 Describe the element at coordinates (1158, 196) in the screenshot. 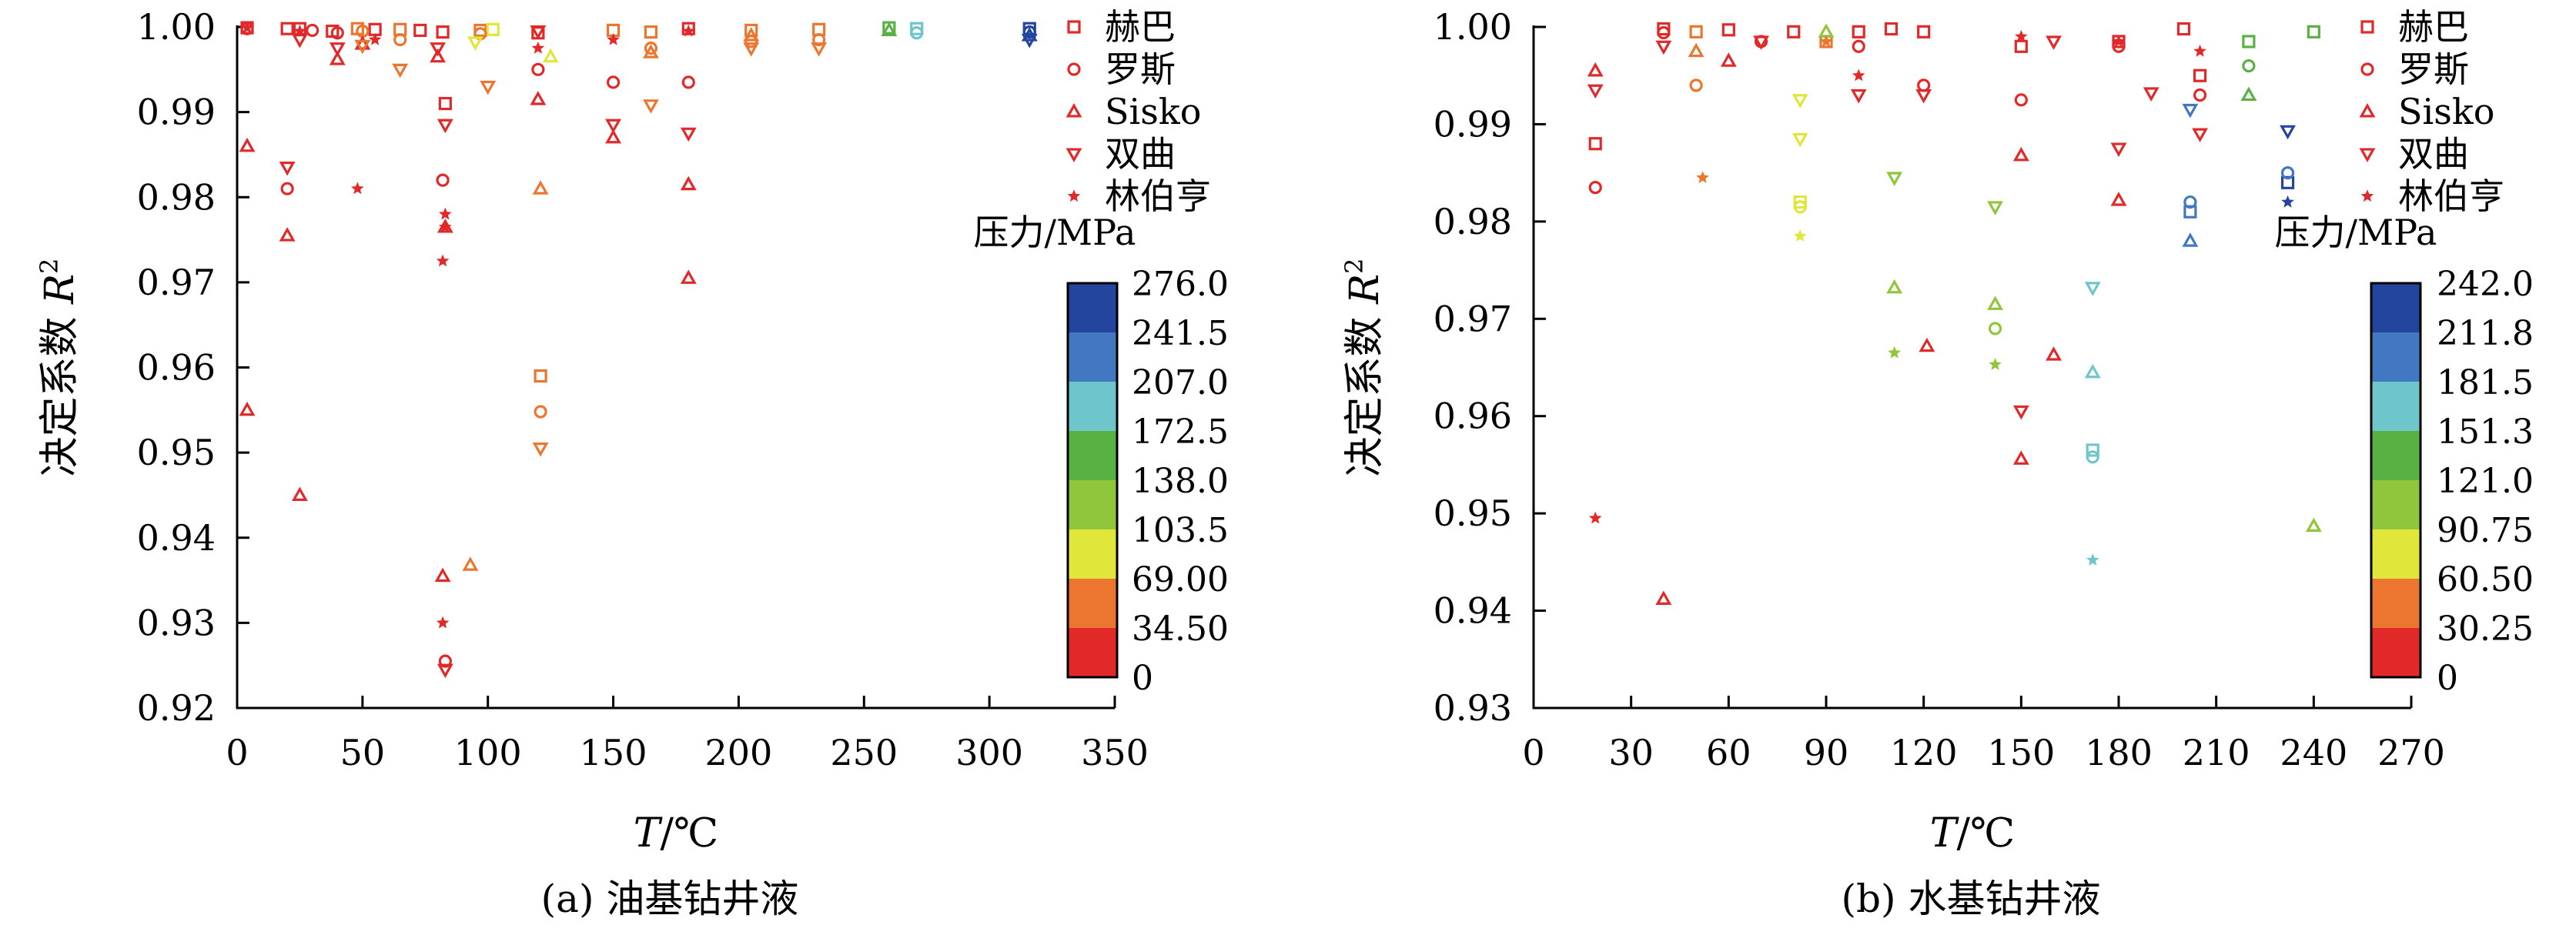

I see `legend-label: 林伯亨` at that location.